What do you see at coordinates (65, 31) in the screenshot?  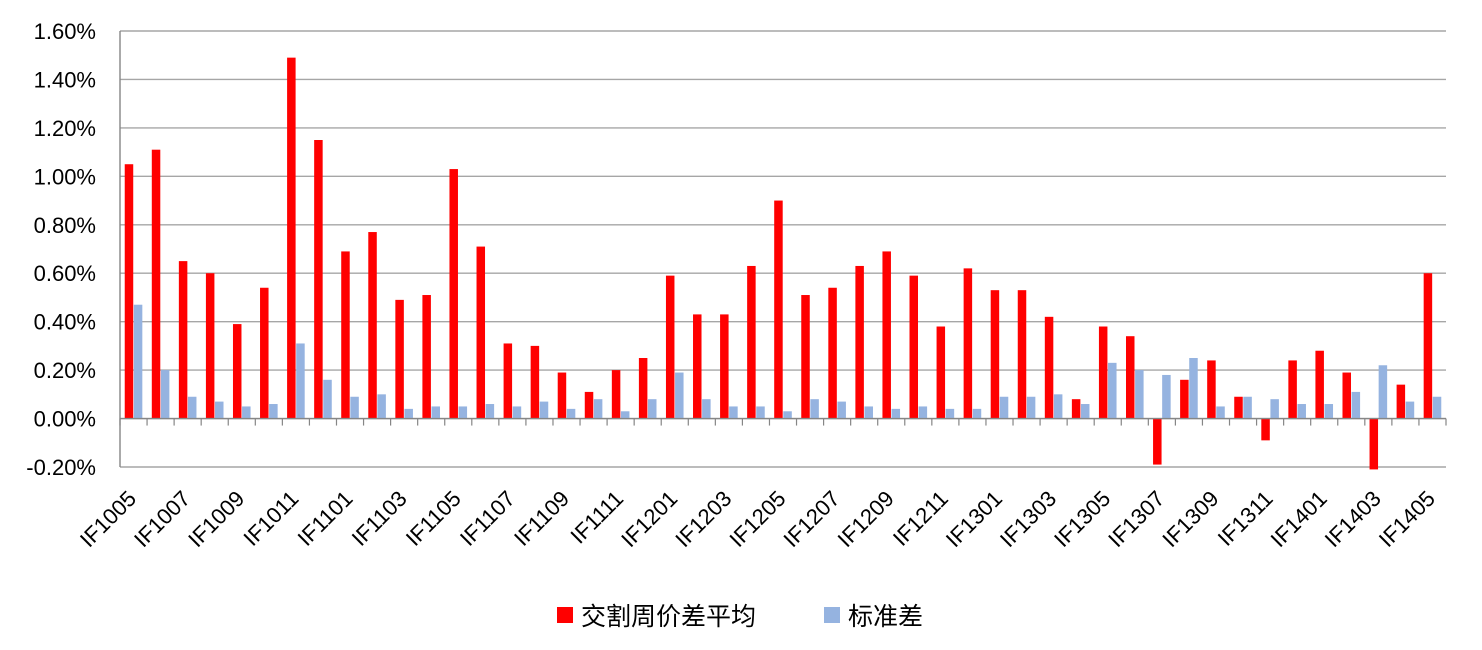 I see `y-tick-label: 1.60%` at bounding box center [65, 31].